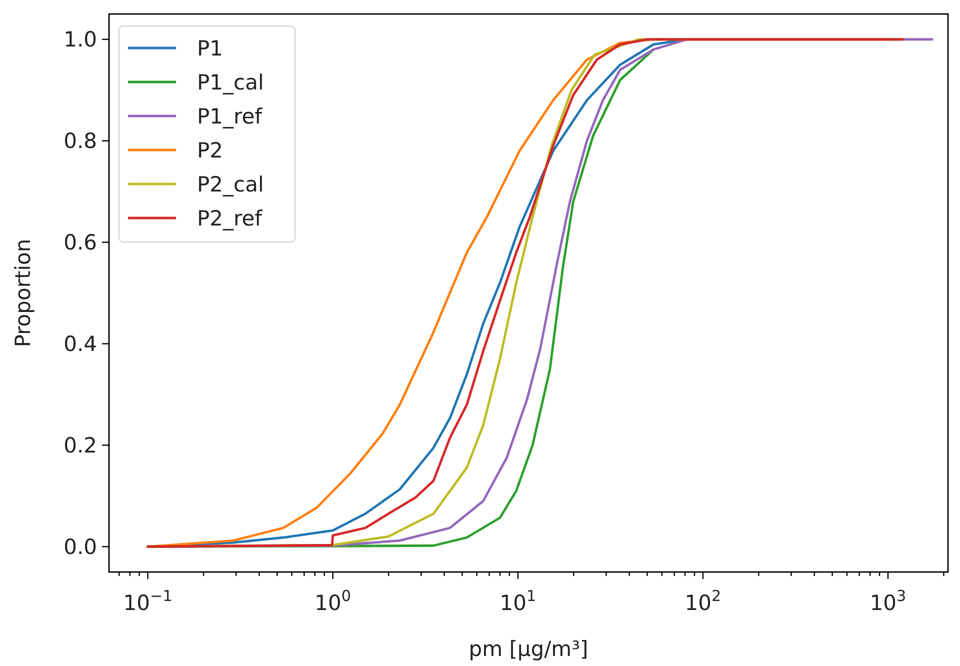  What do you see at coordinates (23, 293) in the screenshot?
I see `y-axis-title: Proportion` at bounding box center [23, 293].